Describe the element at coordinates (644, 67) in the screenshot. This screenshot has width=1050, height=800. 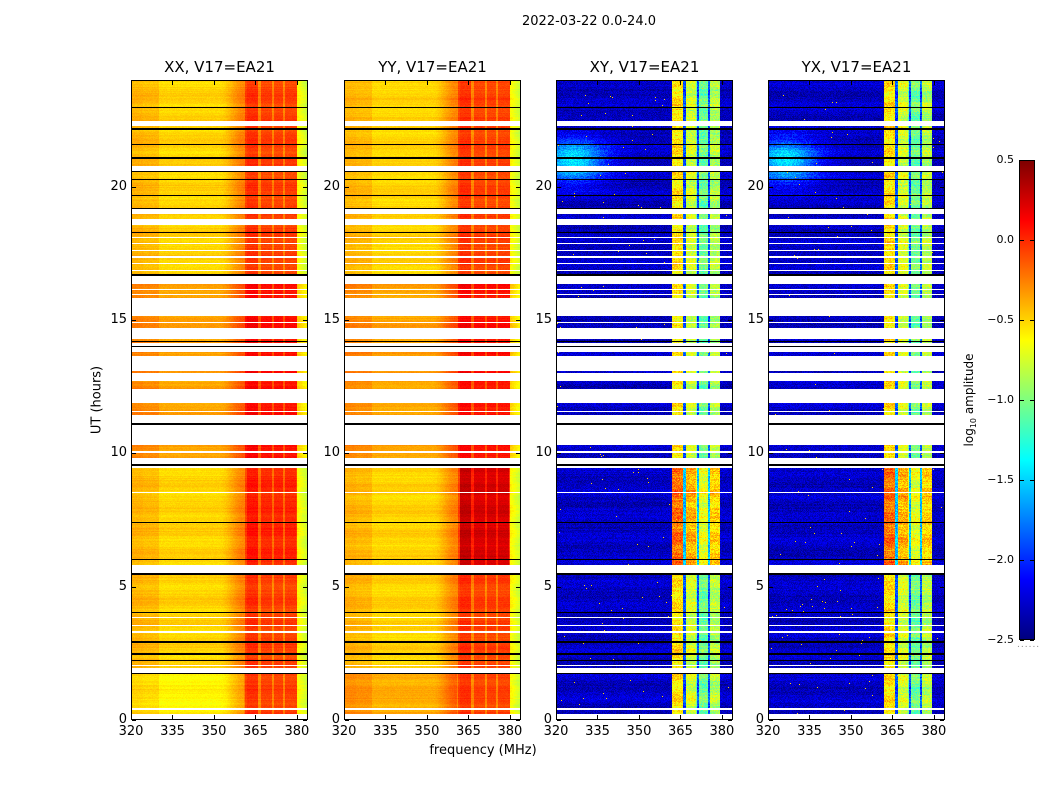
I see `panel-title-xy: XY, V17=EA21` at that location.